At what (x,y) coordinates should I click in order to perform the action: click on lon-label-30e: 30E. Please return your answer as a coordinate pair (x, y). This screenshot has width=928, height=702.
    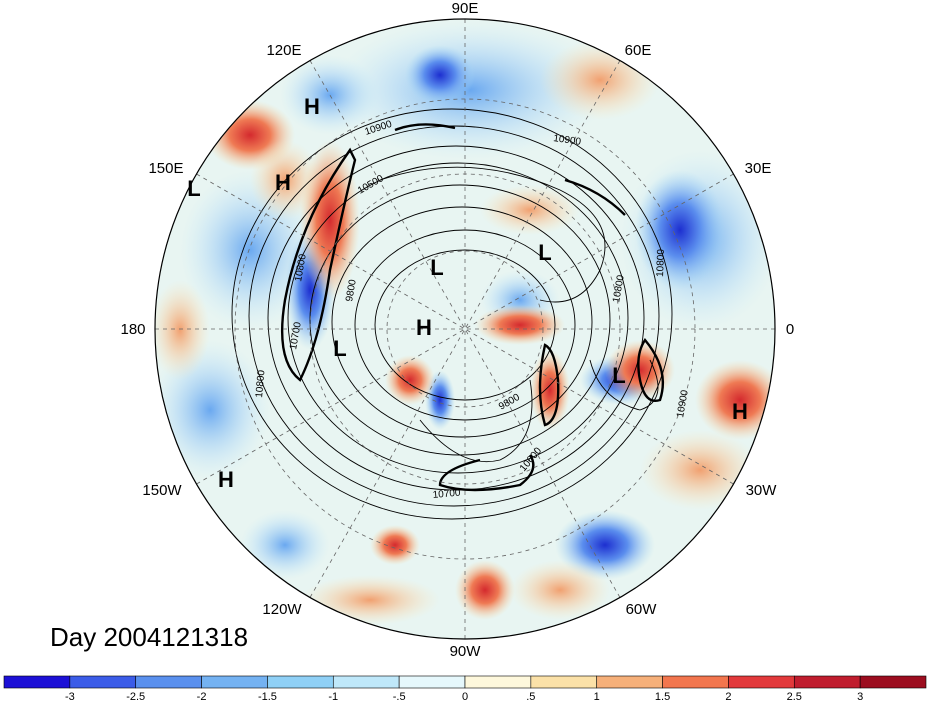
    Looking at the image, I should click on (758, 168).